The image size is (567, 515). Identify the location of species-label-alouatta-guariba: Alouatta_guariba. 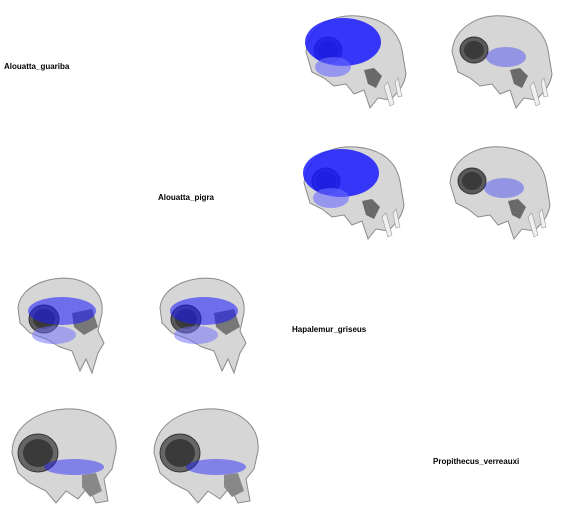
(37, 66).